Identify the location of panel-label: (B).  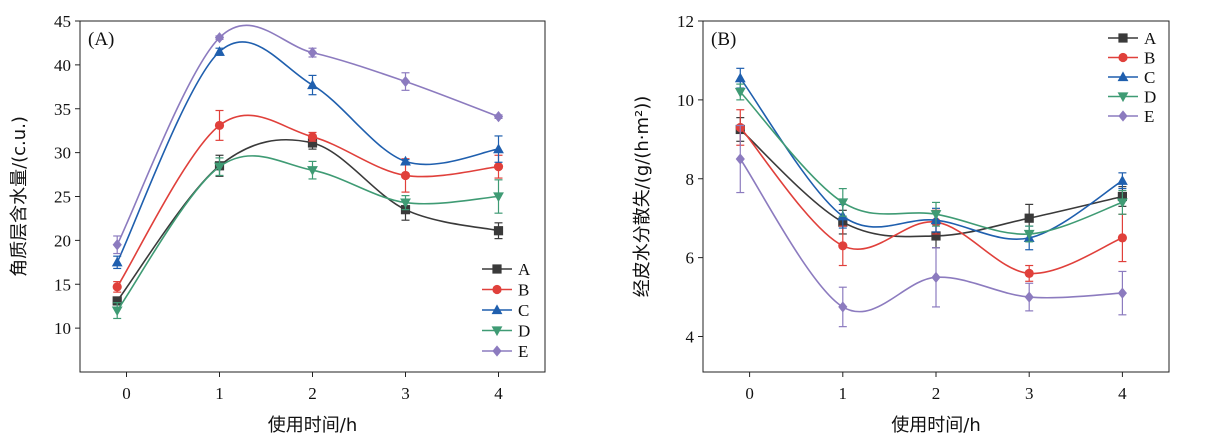
(723, 39).